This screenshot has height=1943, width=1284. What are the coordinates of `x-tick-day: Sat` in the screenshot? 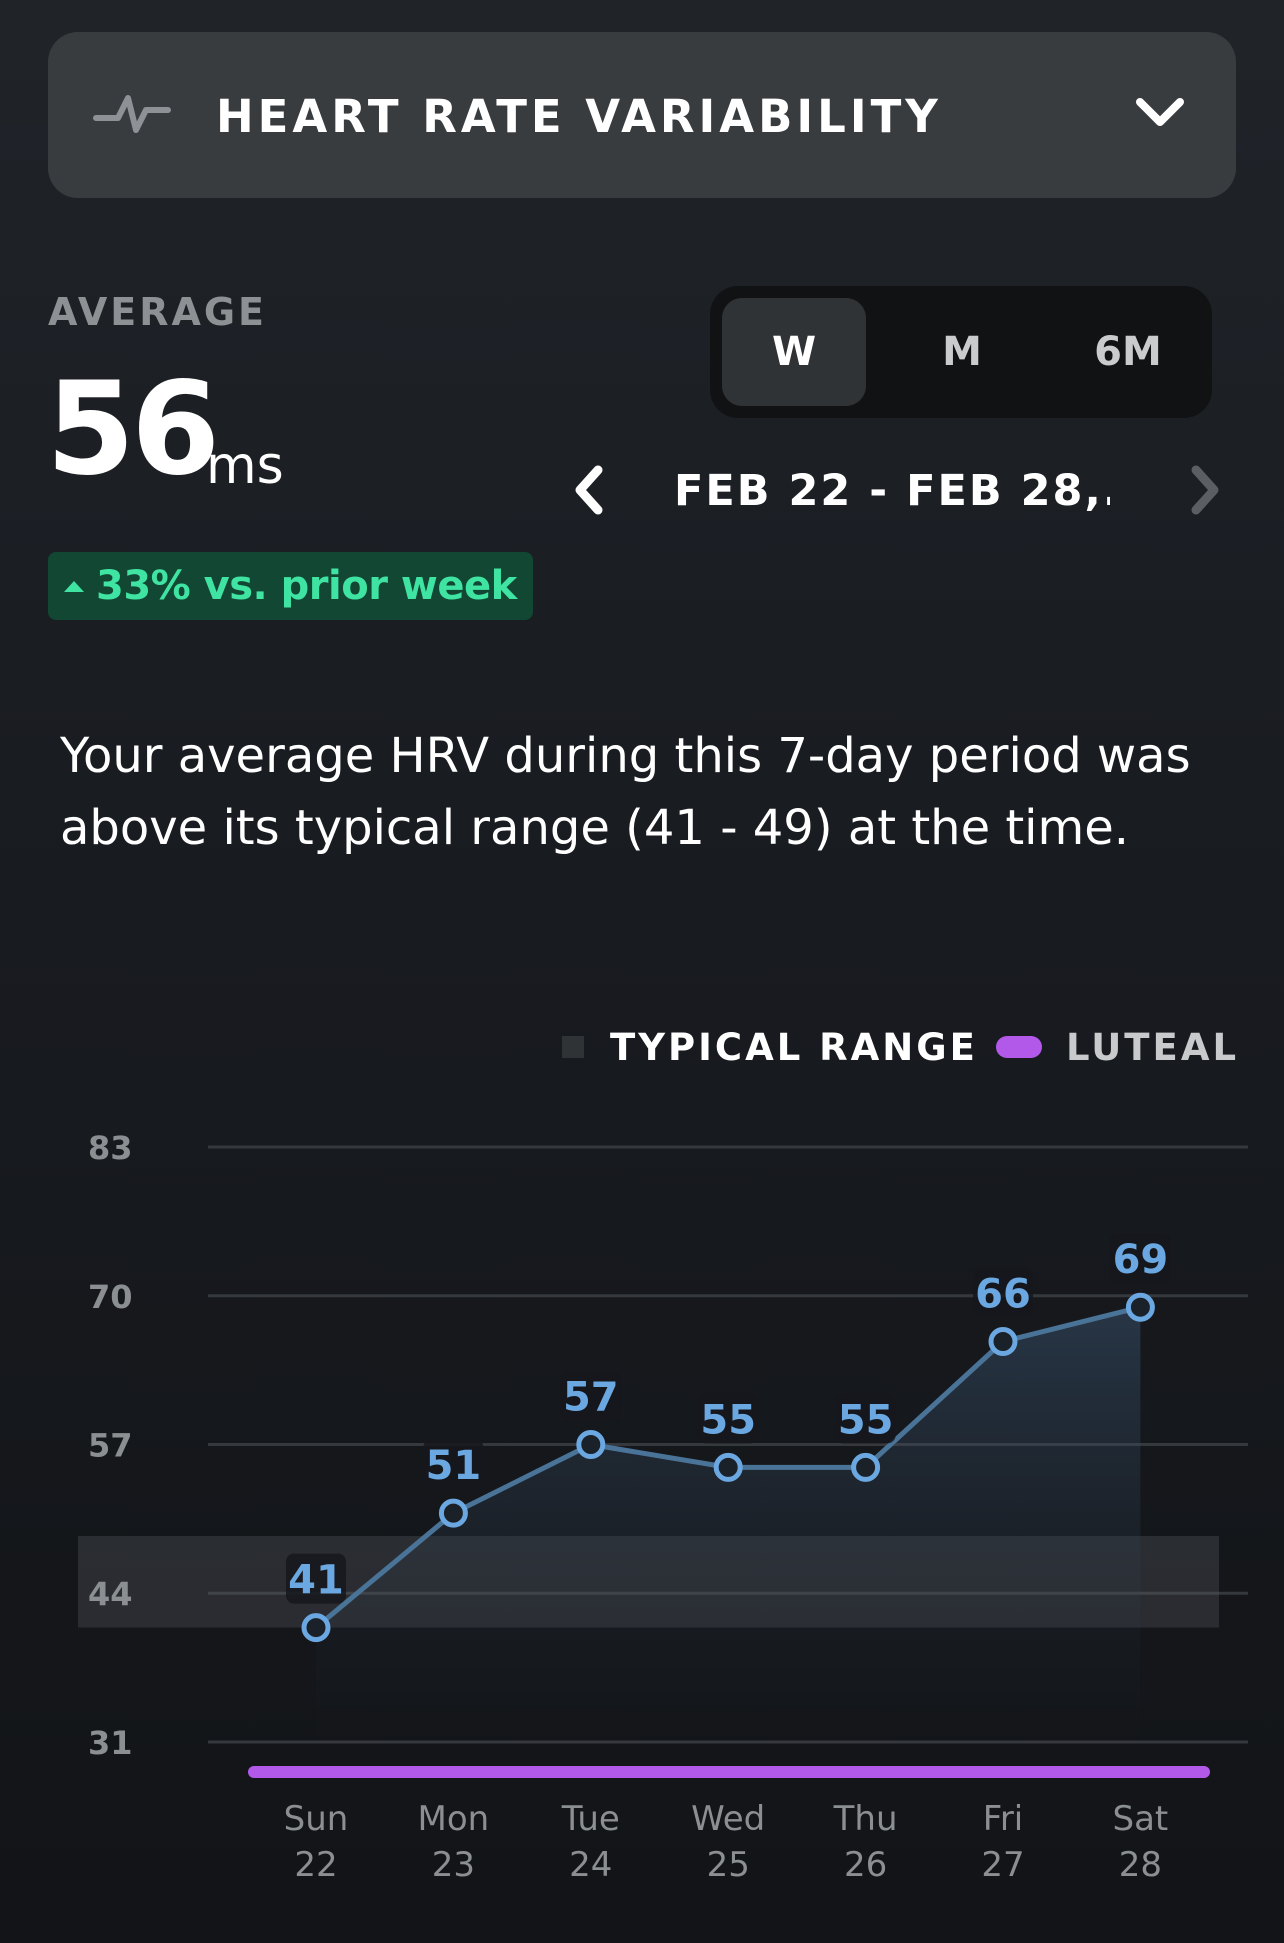 It's located at (1141, 1819).